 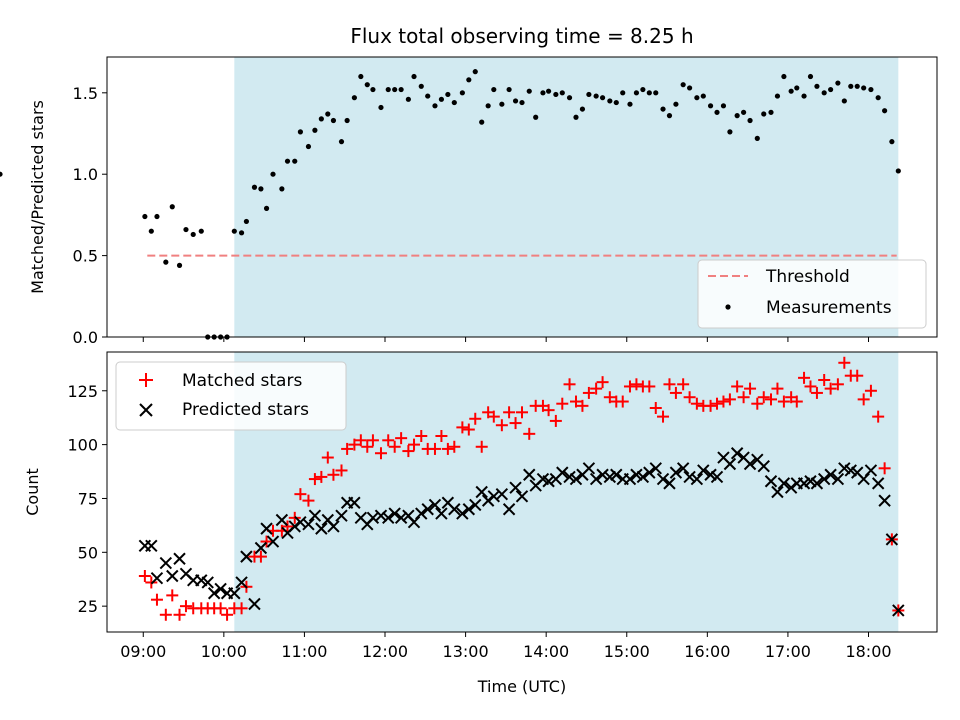 I want to click on x-tick-label: 09:00, so click(x=143, y=651).